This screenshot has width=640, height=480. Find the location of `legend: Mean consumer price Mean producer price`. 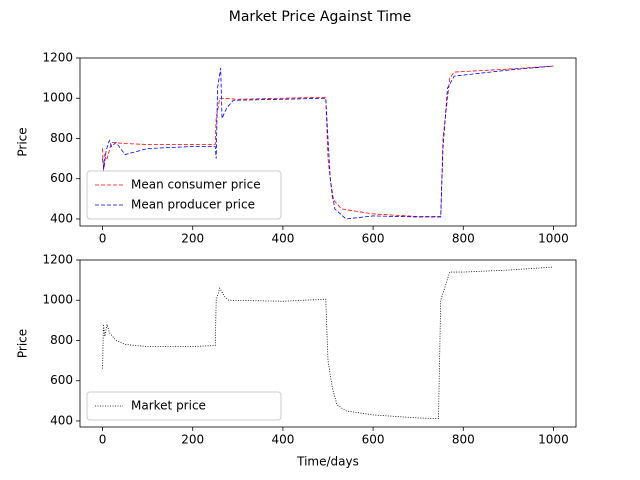

legend: Mean consumer price Mean producer price is located at coordinates (184, 195).